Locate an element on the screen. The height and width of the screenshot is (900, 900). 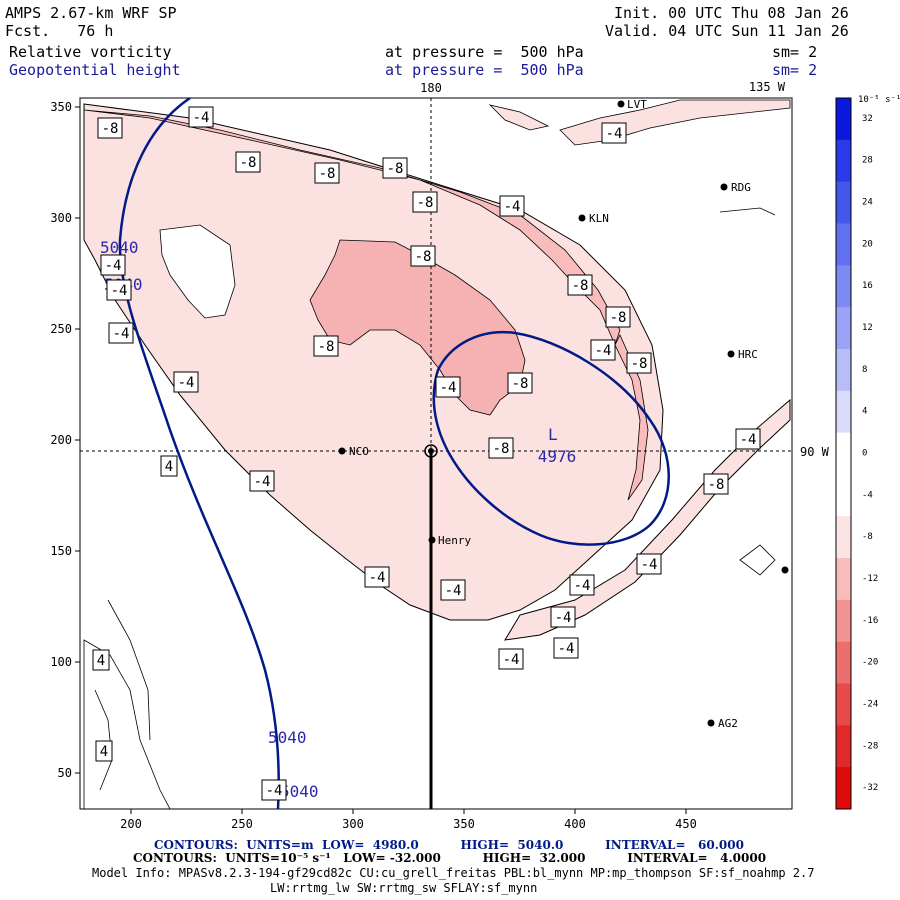
y-tick-label: 50 is located at coordinates (65, 773).